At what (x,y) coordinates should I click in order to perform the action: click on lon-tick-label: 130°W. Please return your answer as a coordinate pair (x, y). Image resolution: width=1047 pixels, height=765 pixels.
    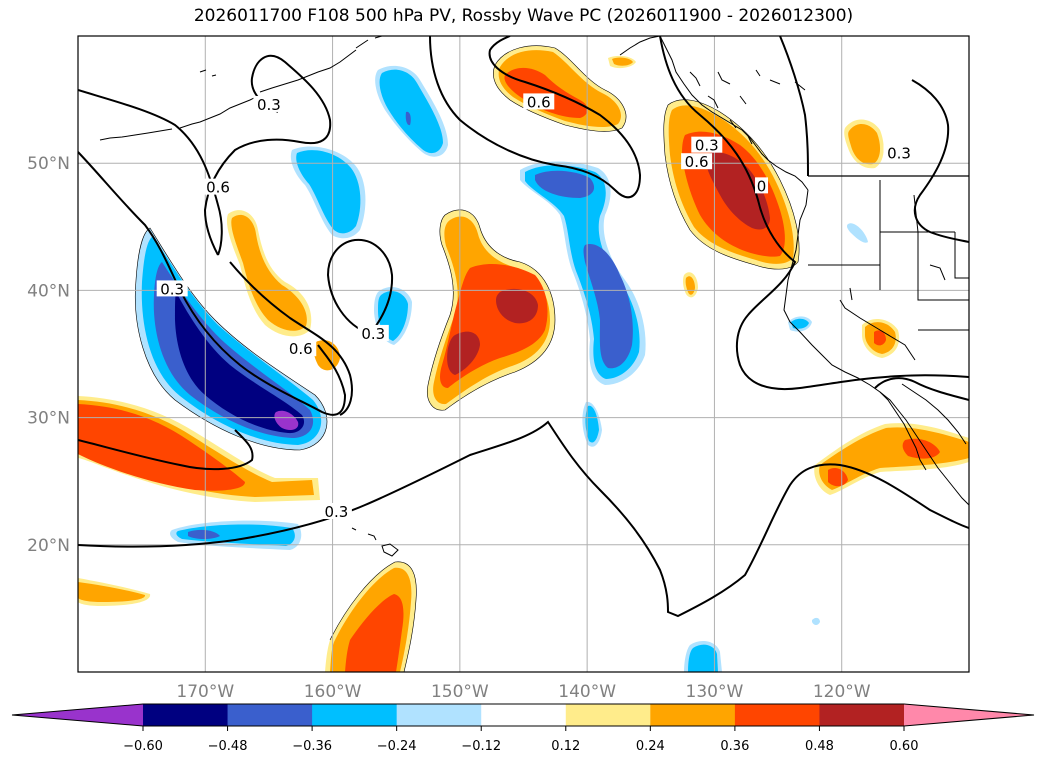
    Looking at the image, I should click on (715, 692).